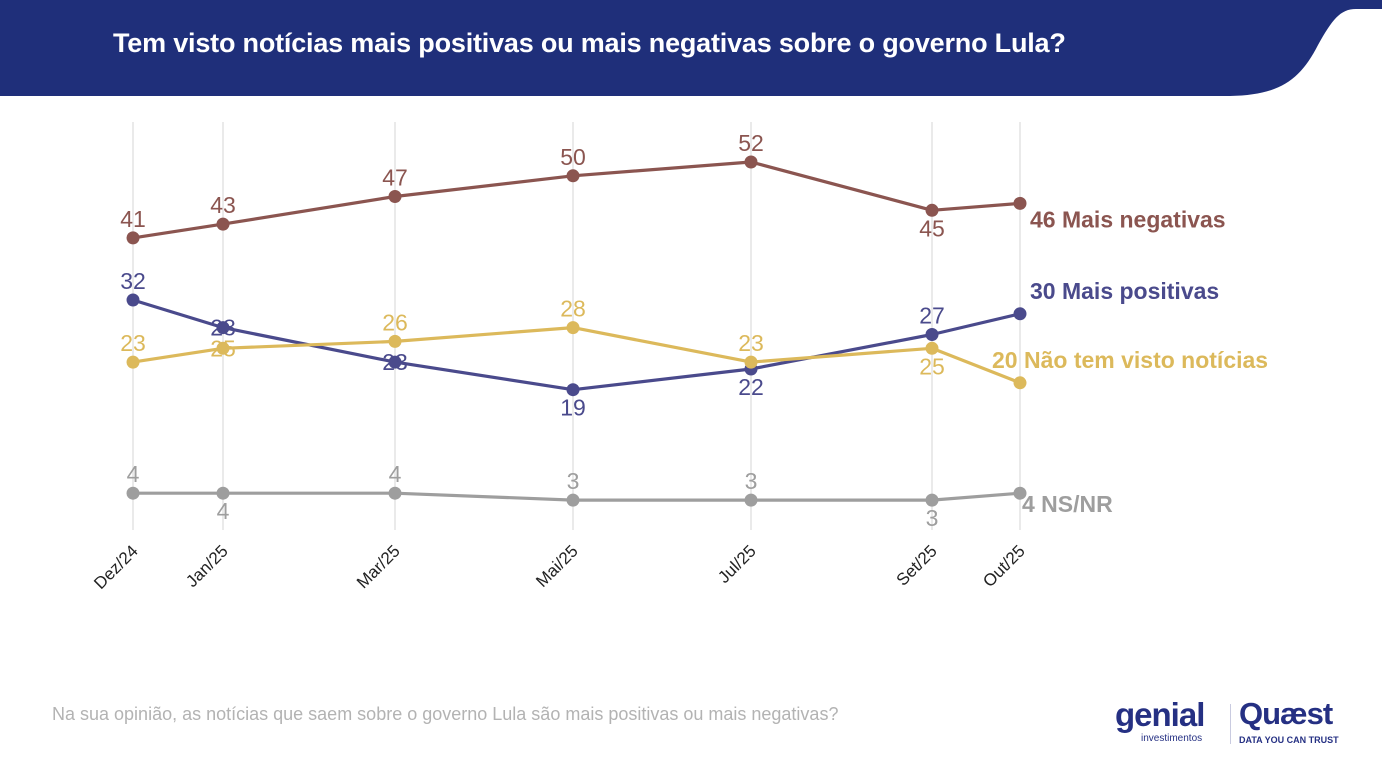 This screenshot has width=1382, height=770. Describe the element at coordinates (573, 408) in the screenshot. I see `data-label-mais-positivas: 19` at that location.